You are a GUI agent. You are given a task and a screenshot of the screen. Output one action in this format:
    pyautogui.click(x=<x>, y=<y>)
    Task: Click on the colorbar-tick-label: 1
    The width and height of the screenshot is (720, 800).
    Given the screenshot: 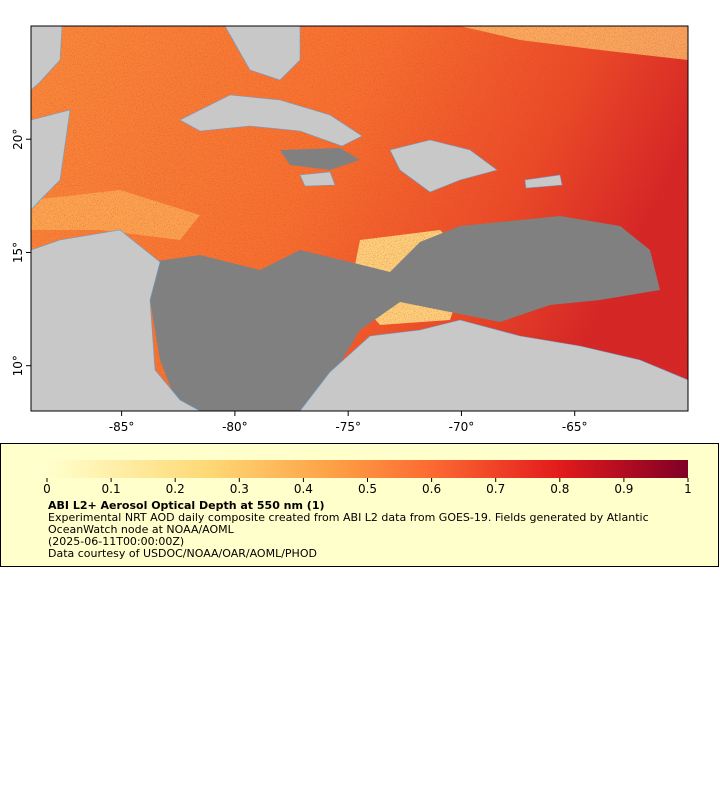 What is the action you would take?
    pyautogui.click(x=688, y=489)
    